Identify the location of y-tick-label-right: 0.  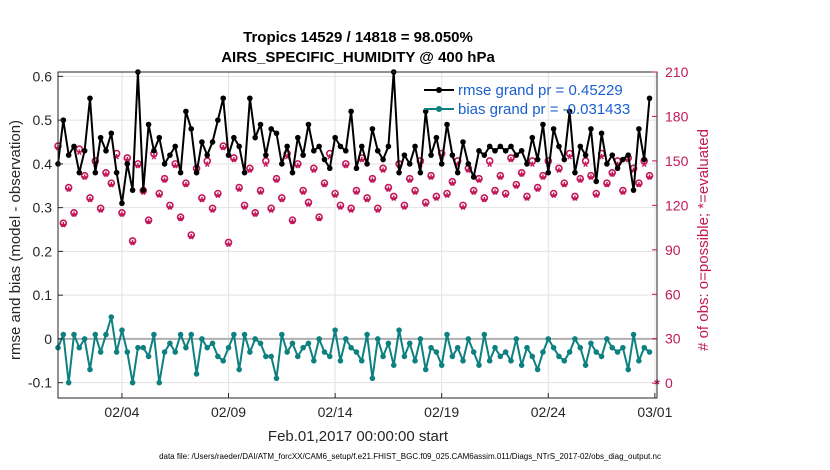
(669, 383).